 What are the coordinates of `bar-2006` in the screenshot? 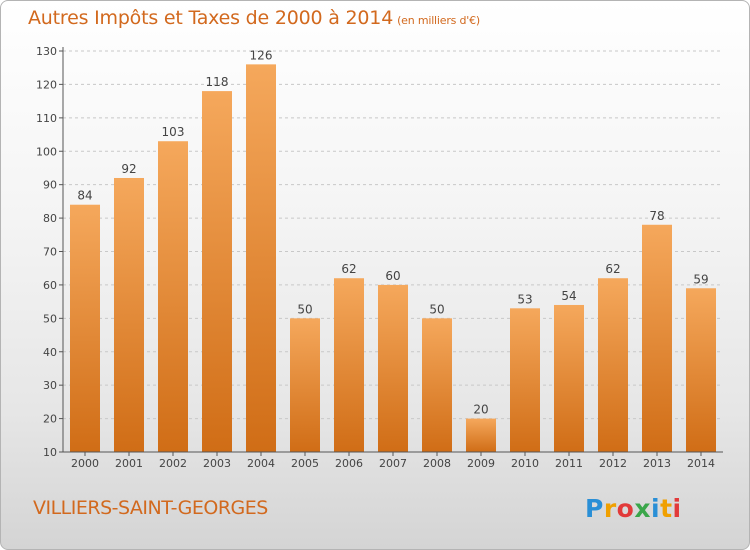 It's located at (349, 365).